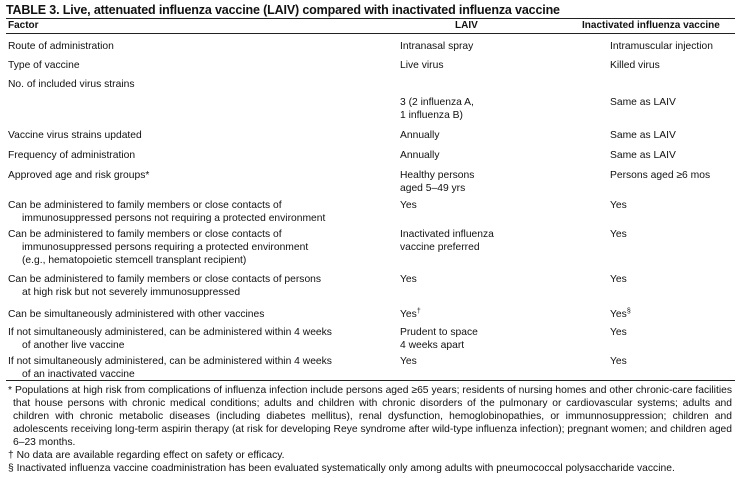 The image size is (739, 478). What do you see at coordinates (370, 33) in the screenshot?
I see `header-bottom-rule` at bounding box center [370, 33].